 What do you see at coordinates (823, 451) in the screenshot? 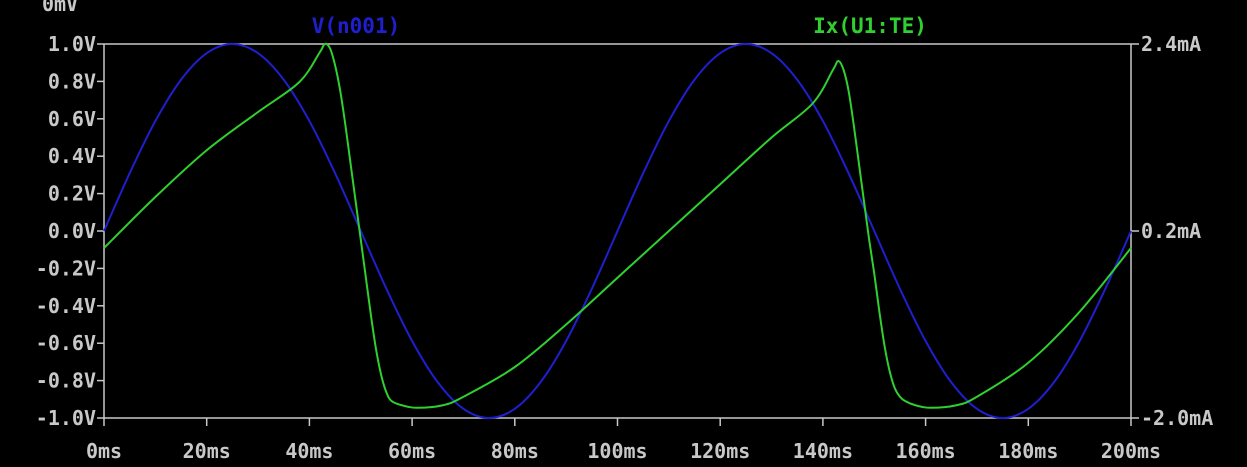
I see `x-tick-label: 140ms` at bounding box center [823, 451].